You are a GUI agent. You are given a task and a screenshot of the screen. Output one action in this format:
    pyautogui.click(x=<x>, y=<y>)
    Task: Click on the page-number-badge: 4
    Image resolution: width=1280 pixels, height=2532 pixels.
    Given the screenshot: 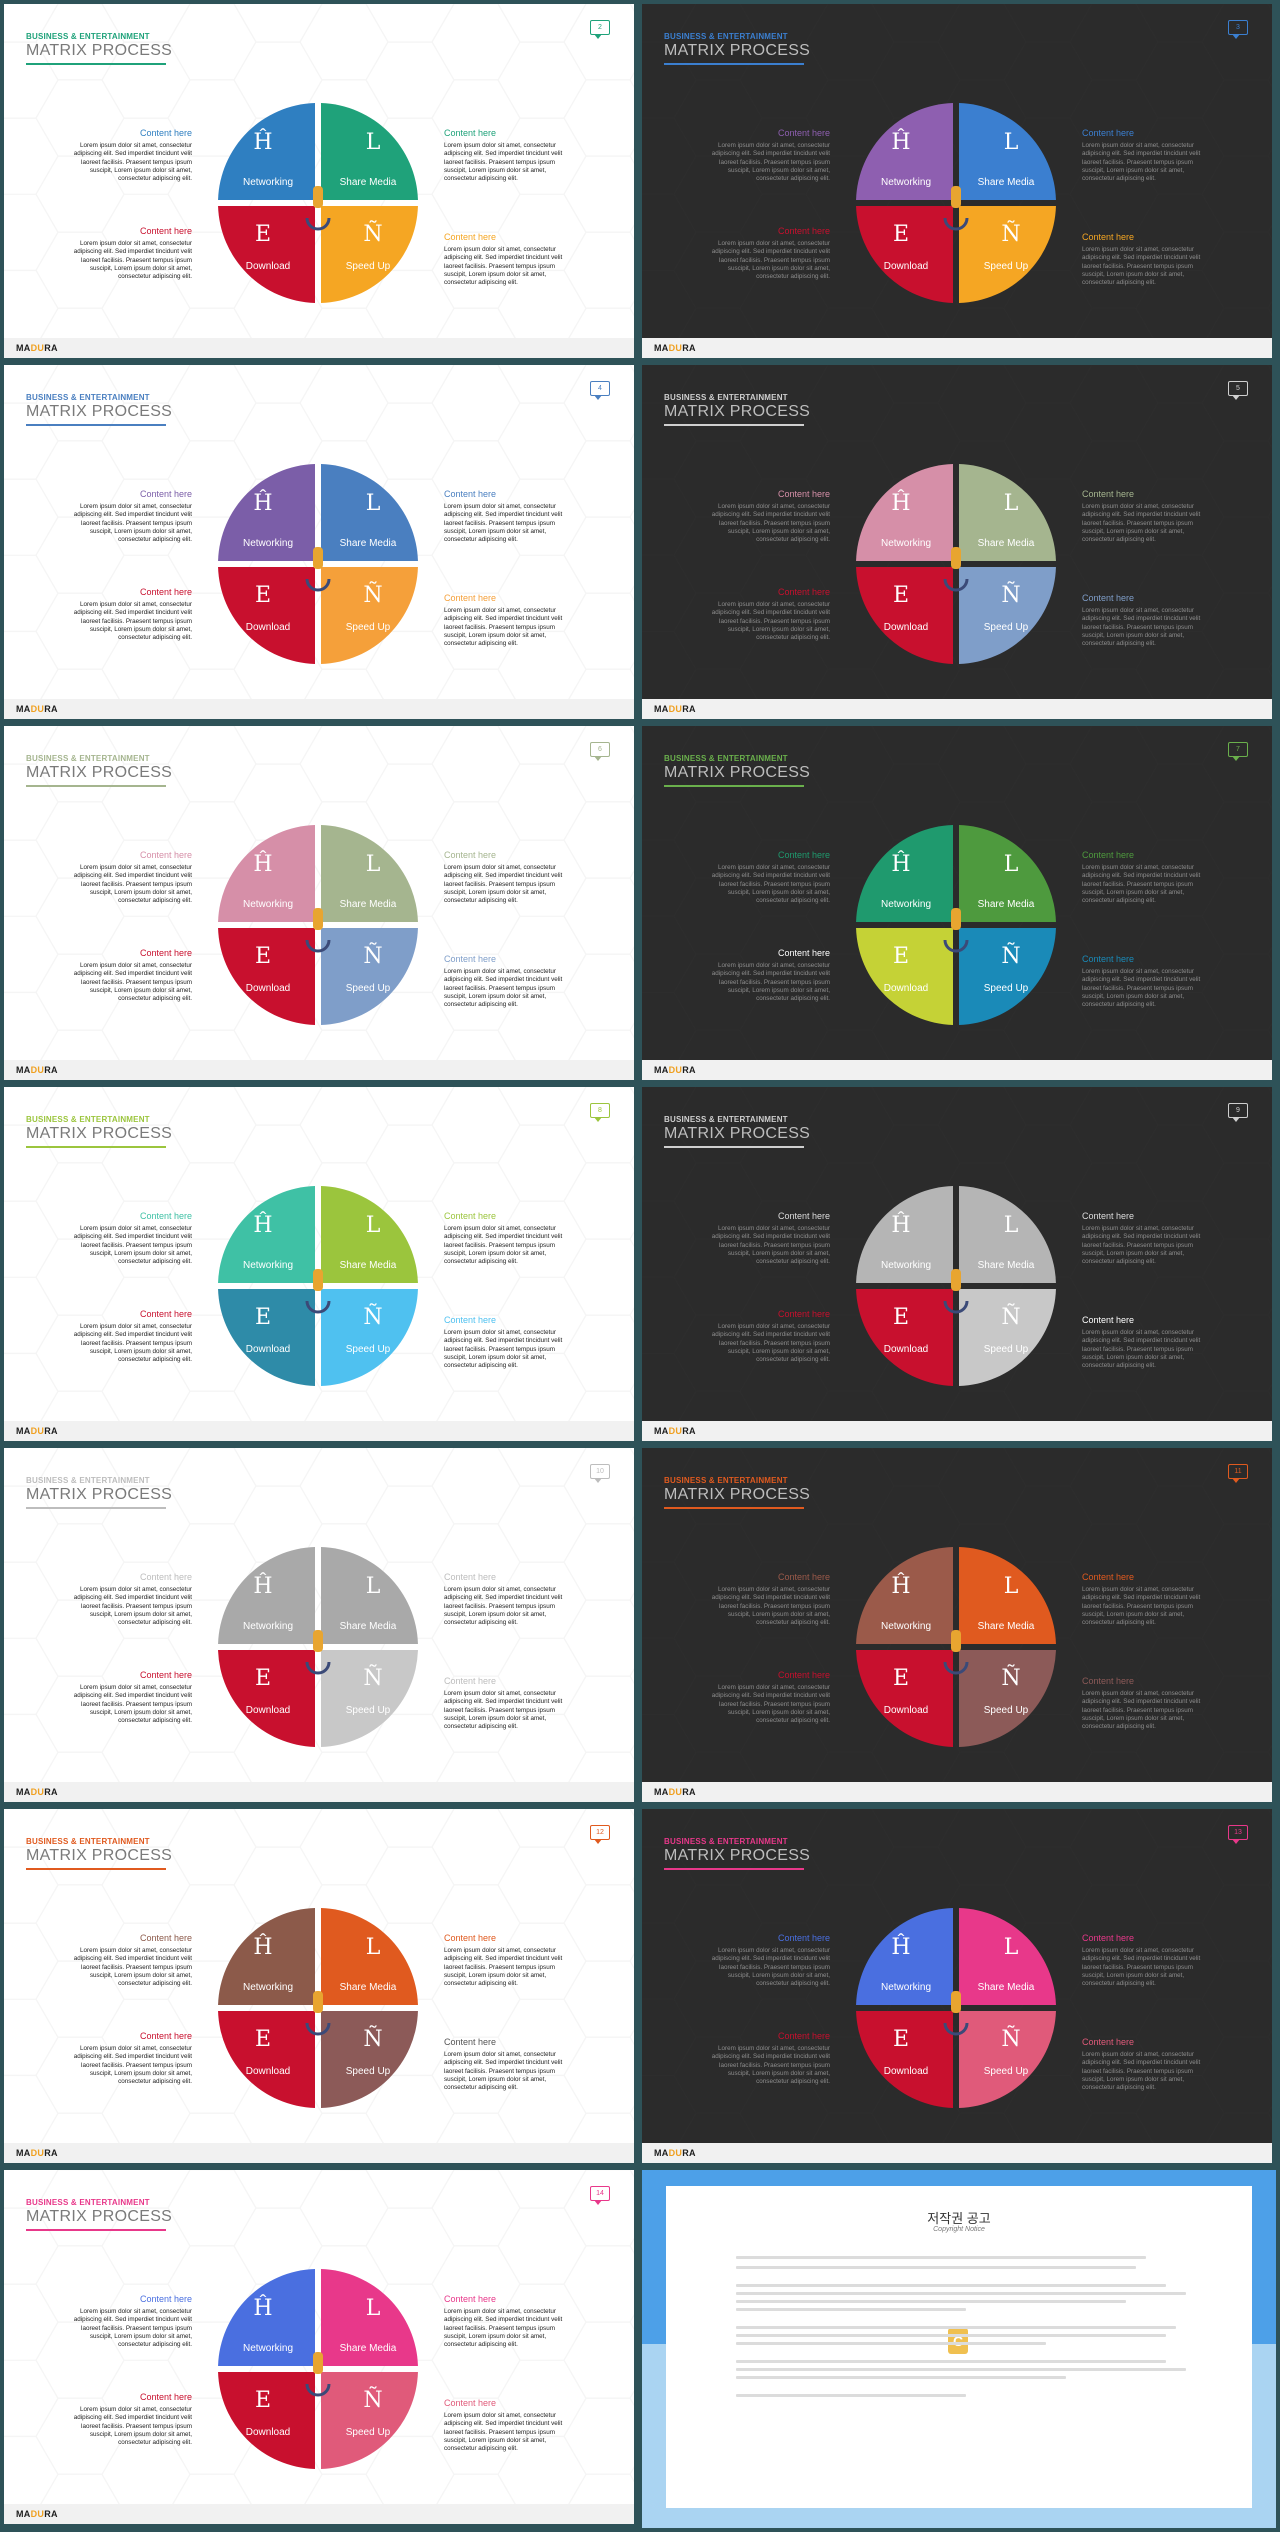 What is the action you would take?
    pyautogui.click(x=600, y=390)
    